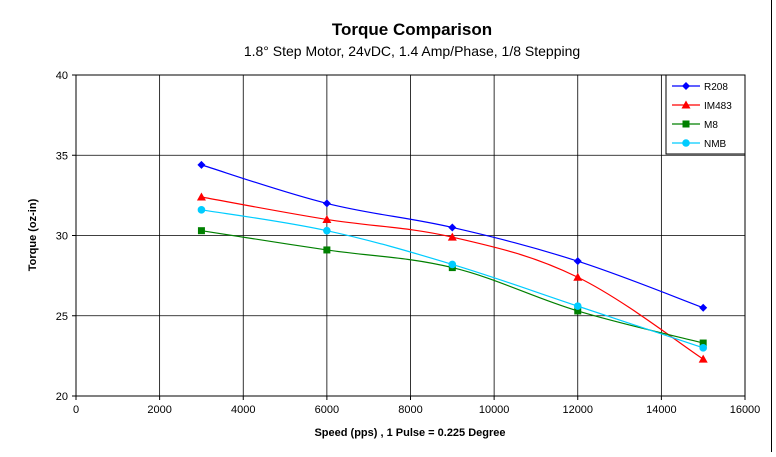 The height and width of the screenshot is (457, 776). What do you see at coordinates (715, 144) in the screenshot?
I see `legend-label-nmb: NMB` at bounding box center [715, 144].